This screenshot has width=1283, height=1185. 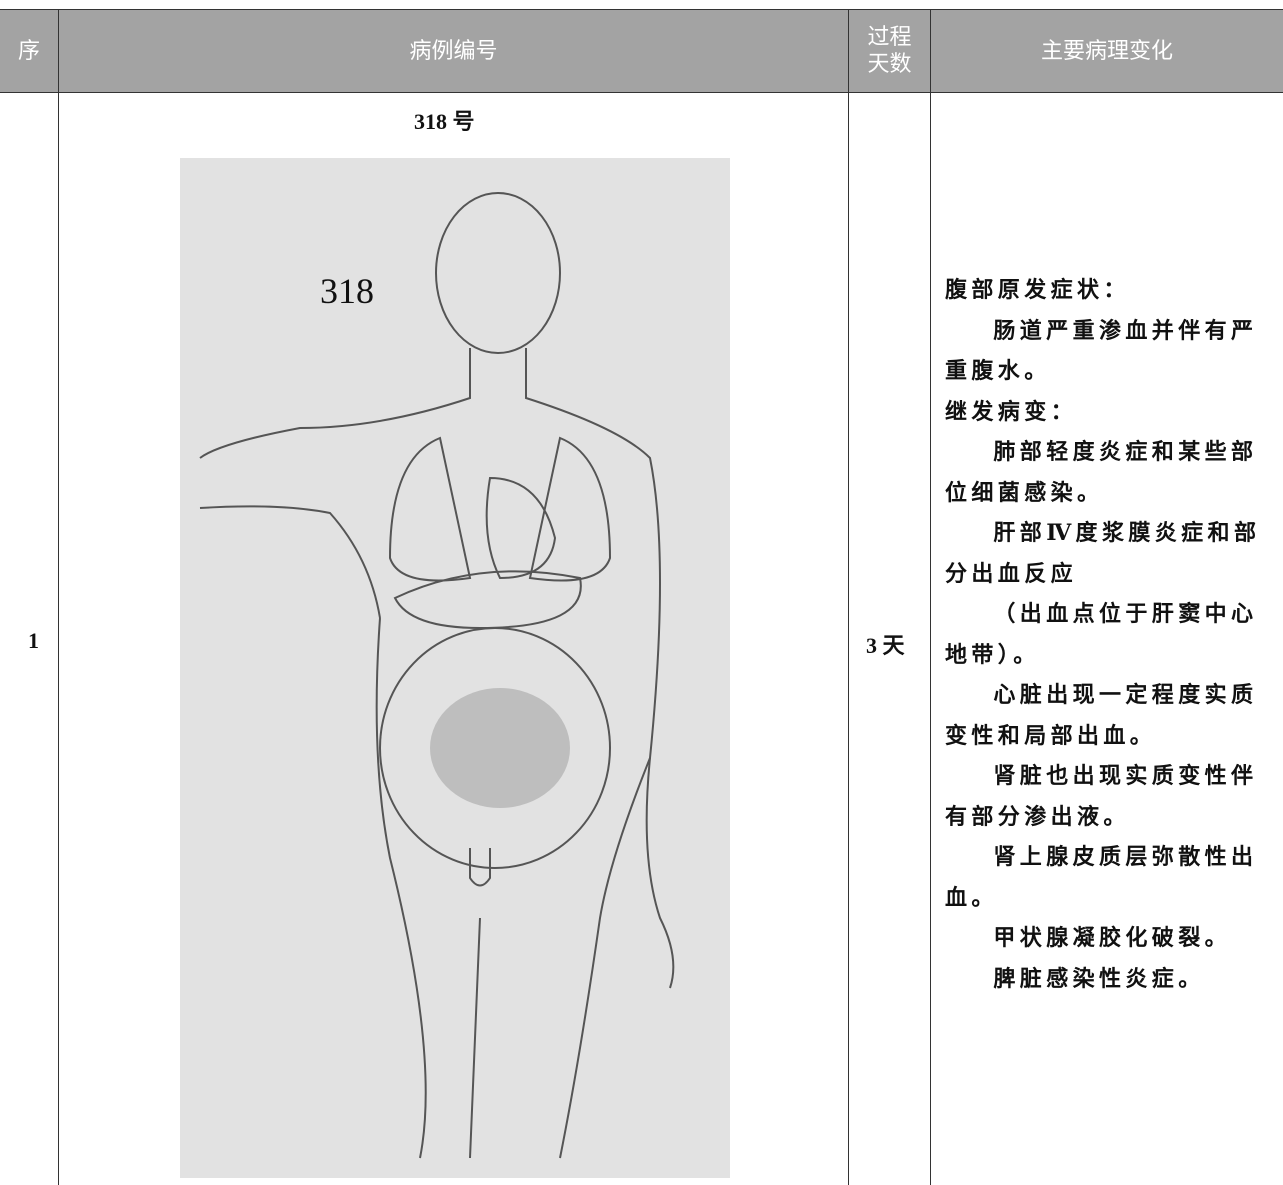 What do you see at coordinates (1103, 553) in the screenshot?
I see `change-item: 肝部Ⅳ度浆膜炎症和部分出血反应` at bounding box center [1103, 553].